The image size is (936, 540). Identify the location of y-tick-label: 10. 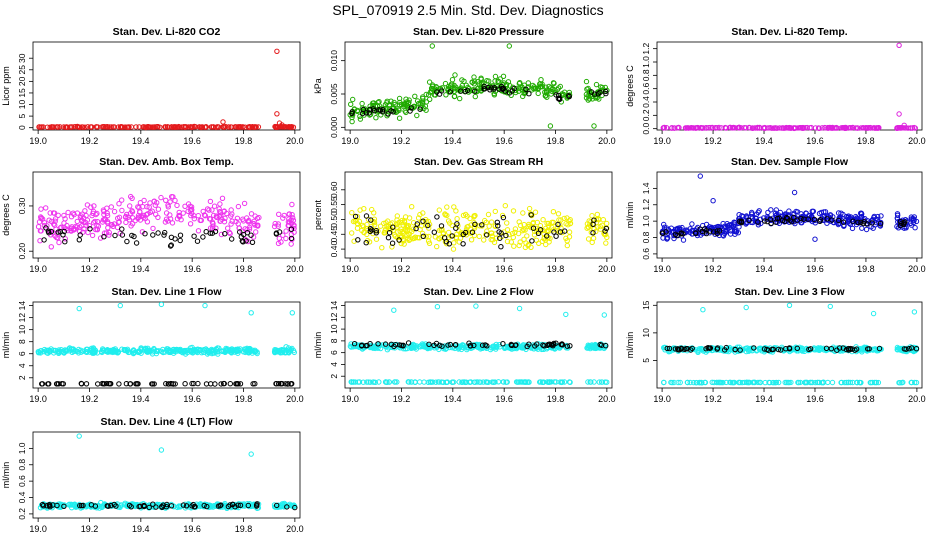
(22, 330).